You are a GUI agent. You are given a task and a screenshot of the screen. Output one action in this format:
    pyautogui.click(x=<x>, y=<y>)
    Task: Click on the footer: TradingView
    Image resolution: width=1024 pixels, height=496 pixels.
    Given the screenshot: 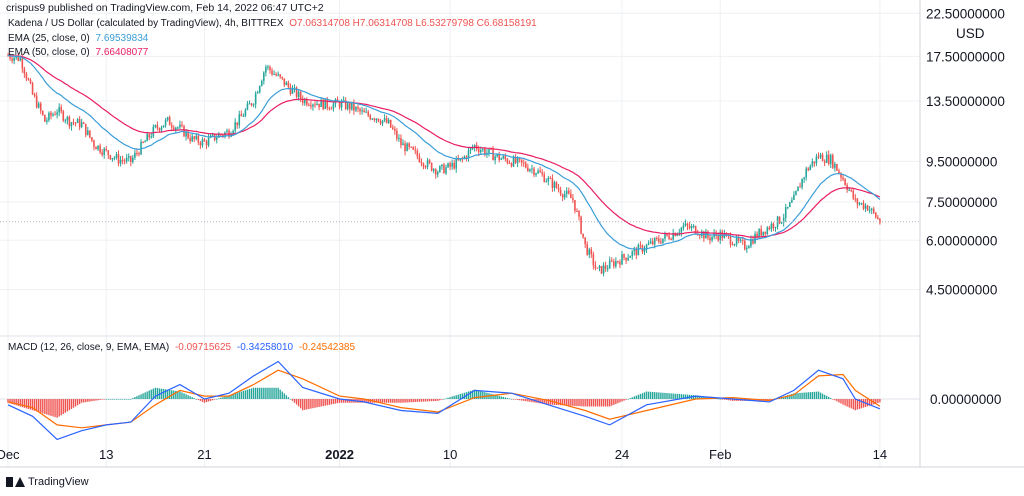 What is the action you would take?
    pyautogui.click(x=47, y=482)
    